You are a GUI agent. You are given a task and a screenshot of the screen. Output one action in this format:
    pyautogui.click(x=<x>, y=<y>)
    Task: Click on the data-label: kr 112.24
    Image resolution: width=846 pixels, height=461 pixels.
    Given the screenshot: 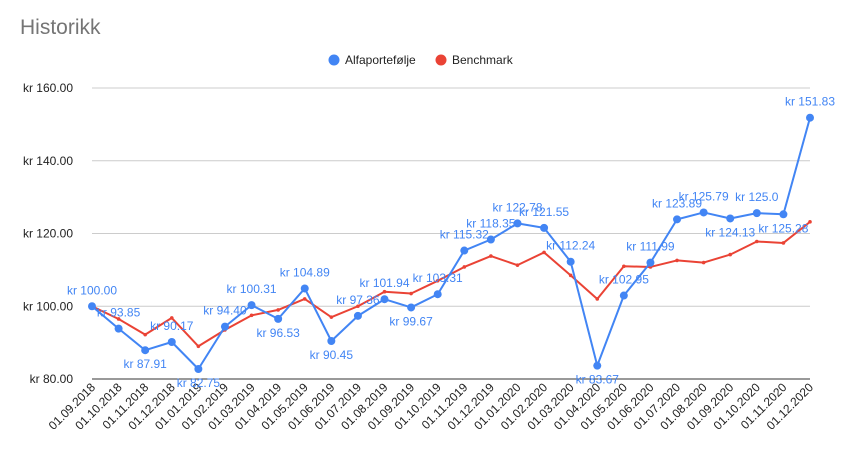 What is the action you would take?
    pyautogui.click(x=570, y=246)
    